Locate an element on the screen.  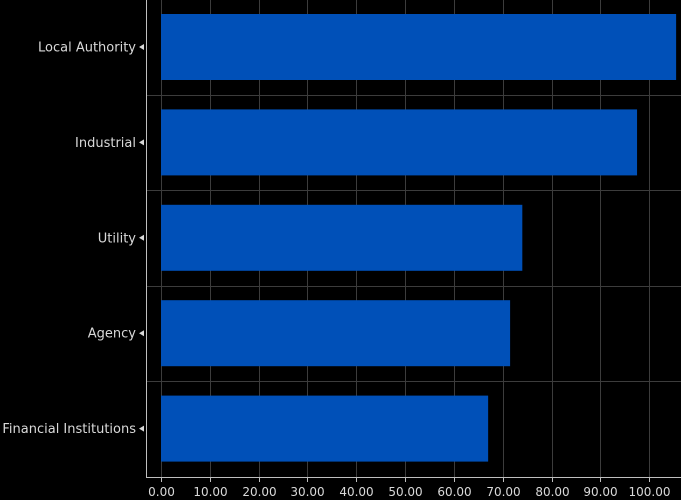
x-tick-label: 100.00 is located at coordinates (650, 492).